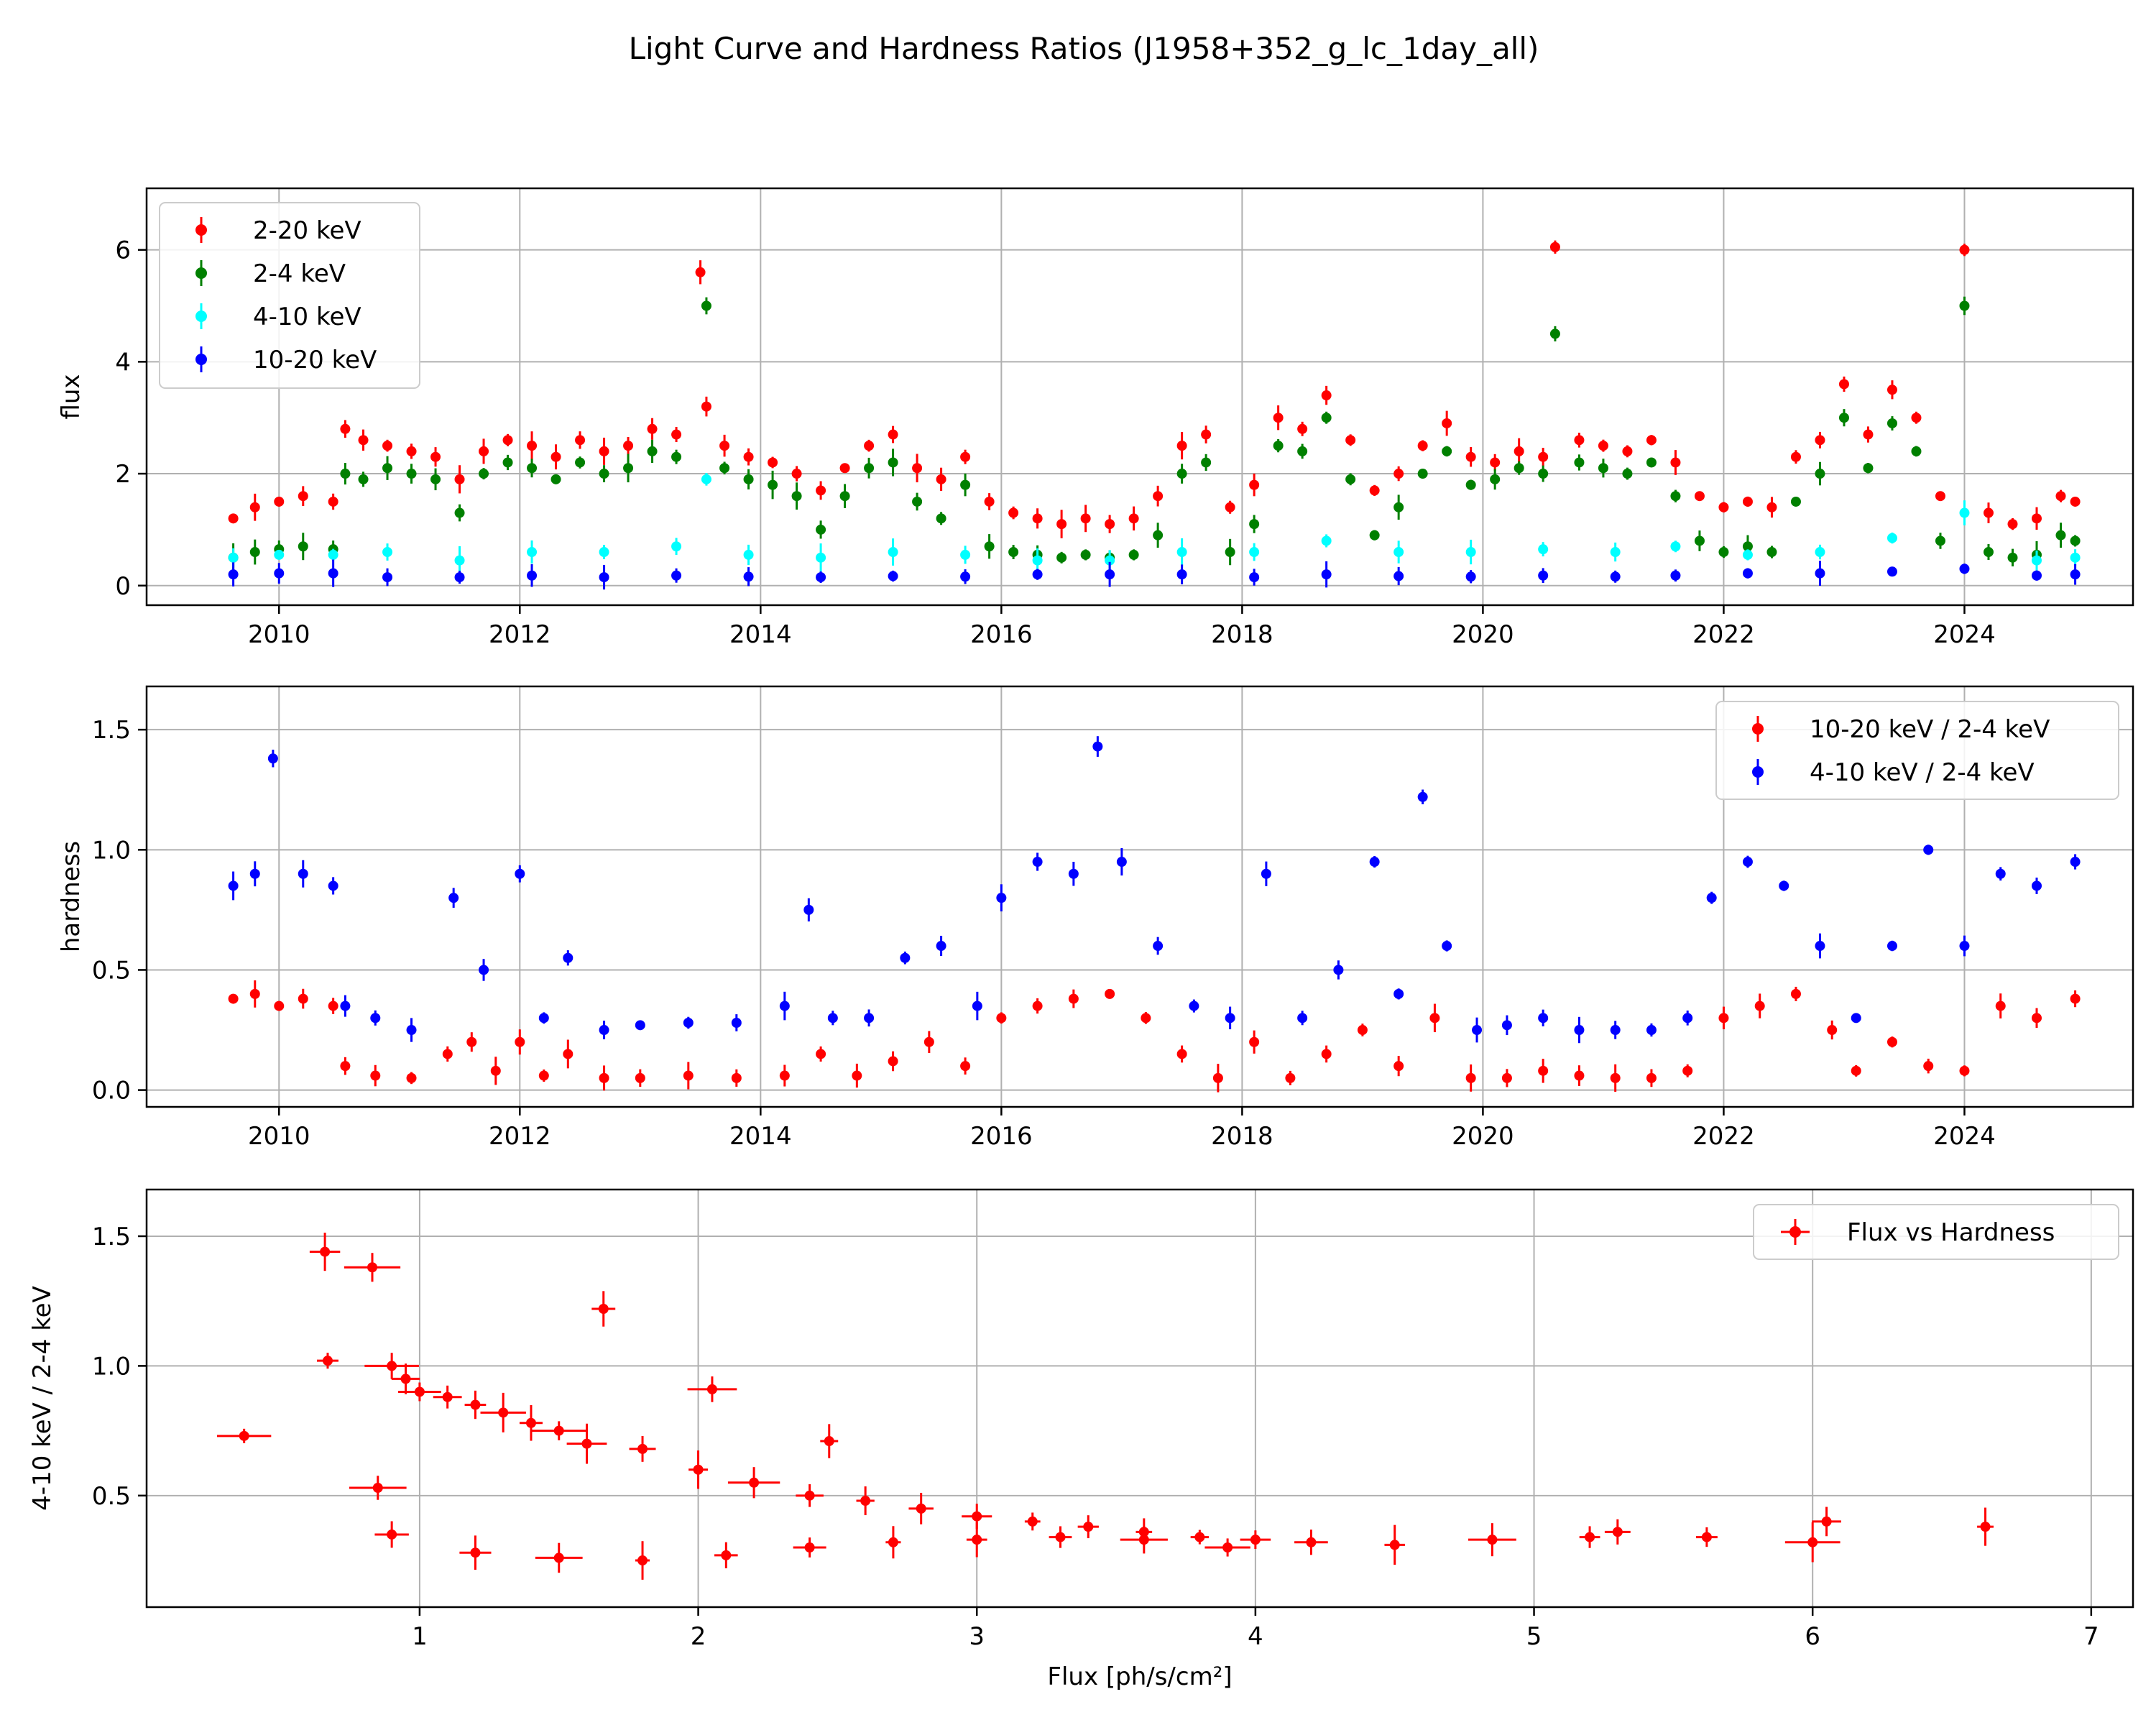 The image size is (2156, 1725). What do you see at coordinates (1917, 750) in the screenshot?
I see `legend-frame` at bounding box center [1917, 750].